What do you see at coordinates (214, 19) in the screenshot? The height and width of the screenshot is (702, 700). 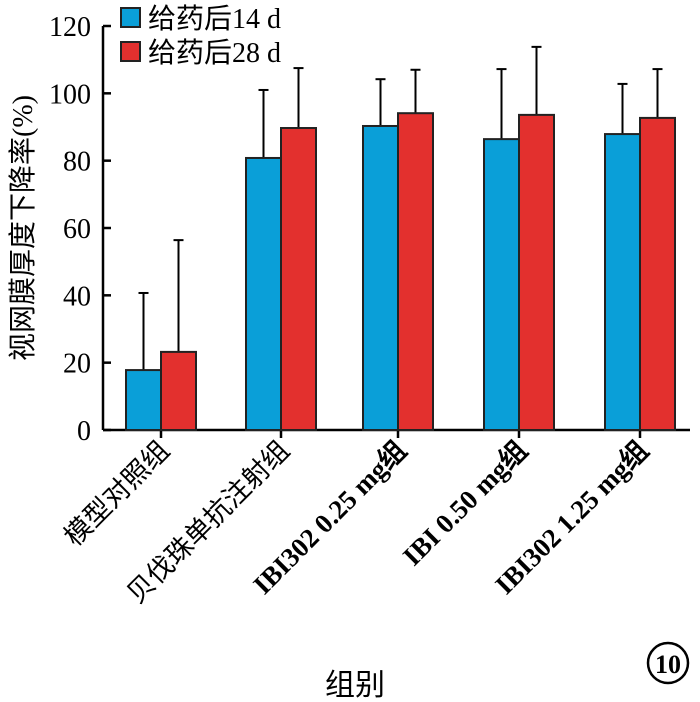 I see `legend-label: 给药后14 d` at bounding box center [214, 19].